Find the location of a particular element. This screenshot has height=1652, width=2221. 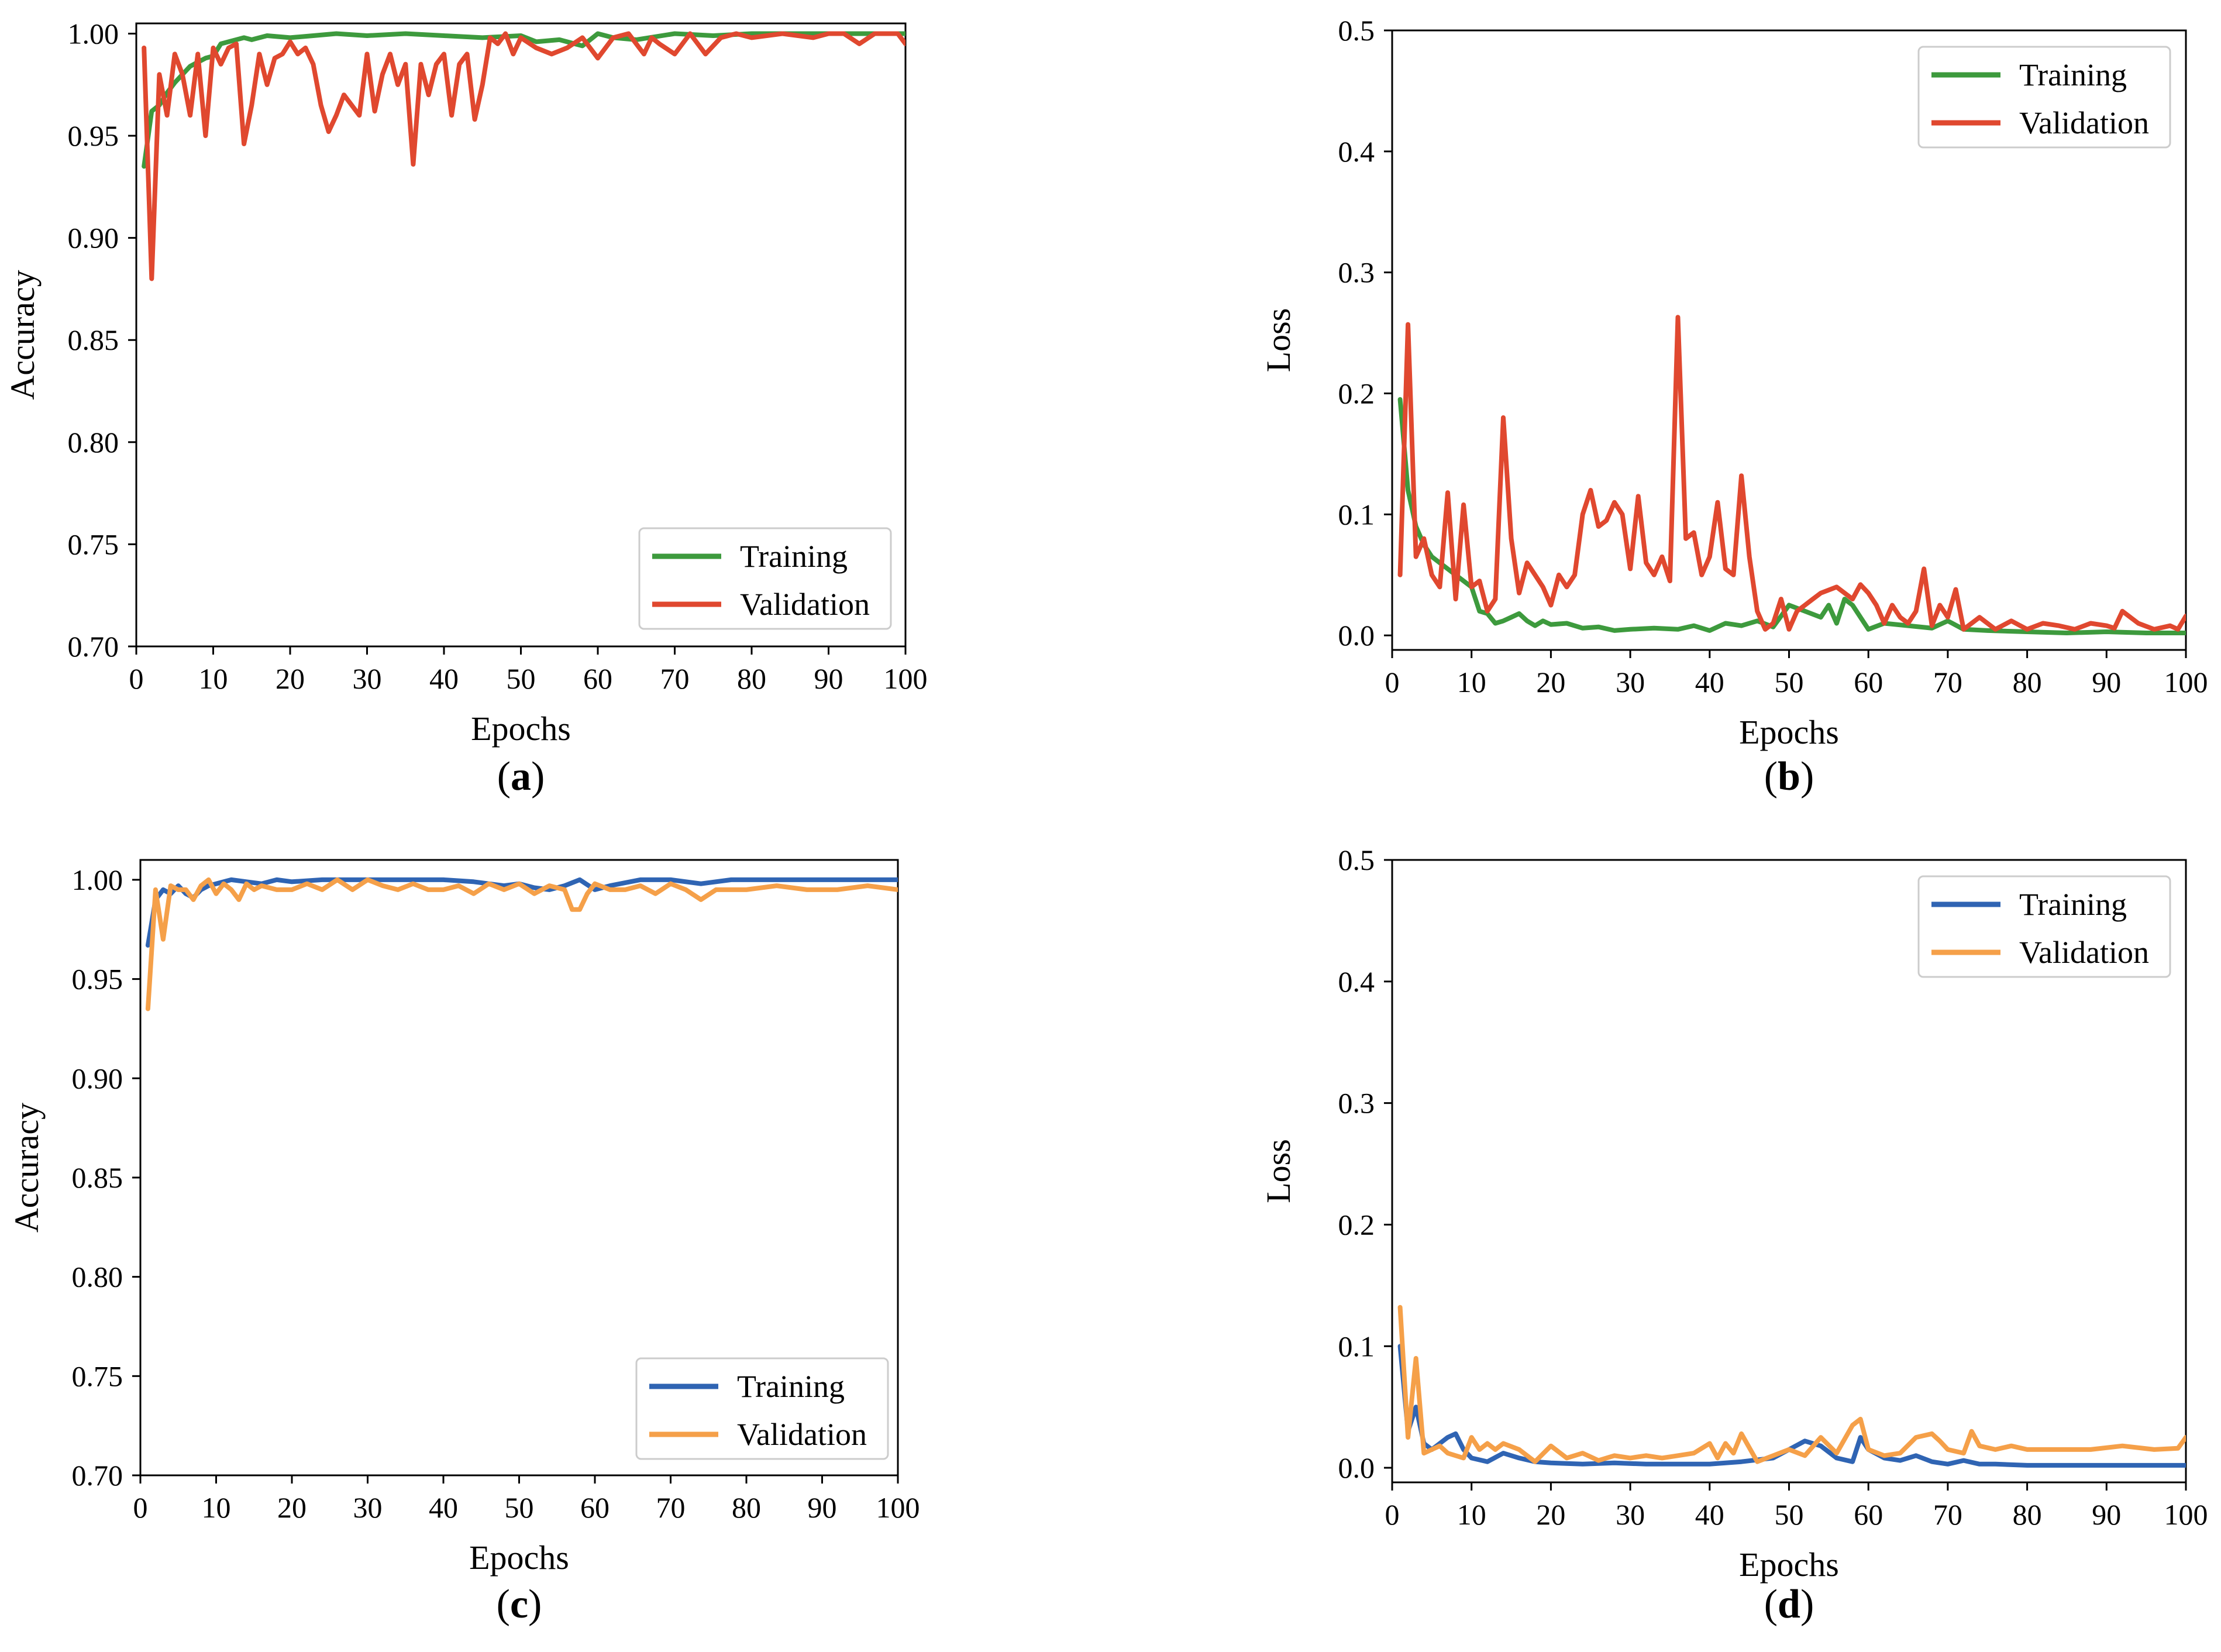

panel-letter: b is located at coordinates (1789, 776).